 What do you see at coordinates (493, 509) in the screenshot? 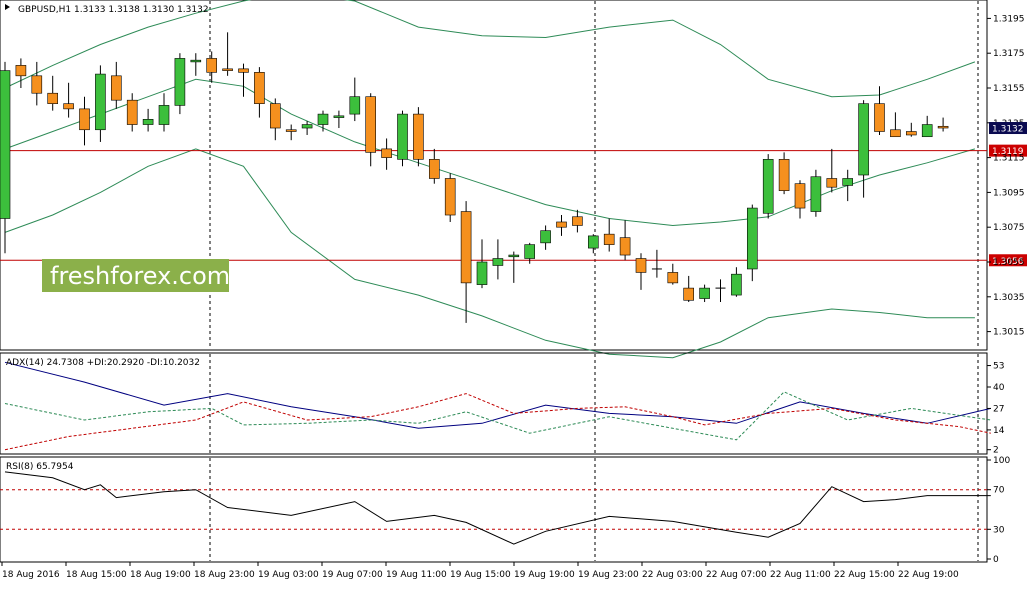
I see `rsi-levels` at bounding box center [493, 509].